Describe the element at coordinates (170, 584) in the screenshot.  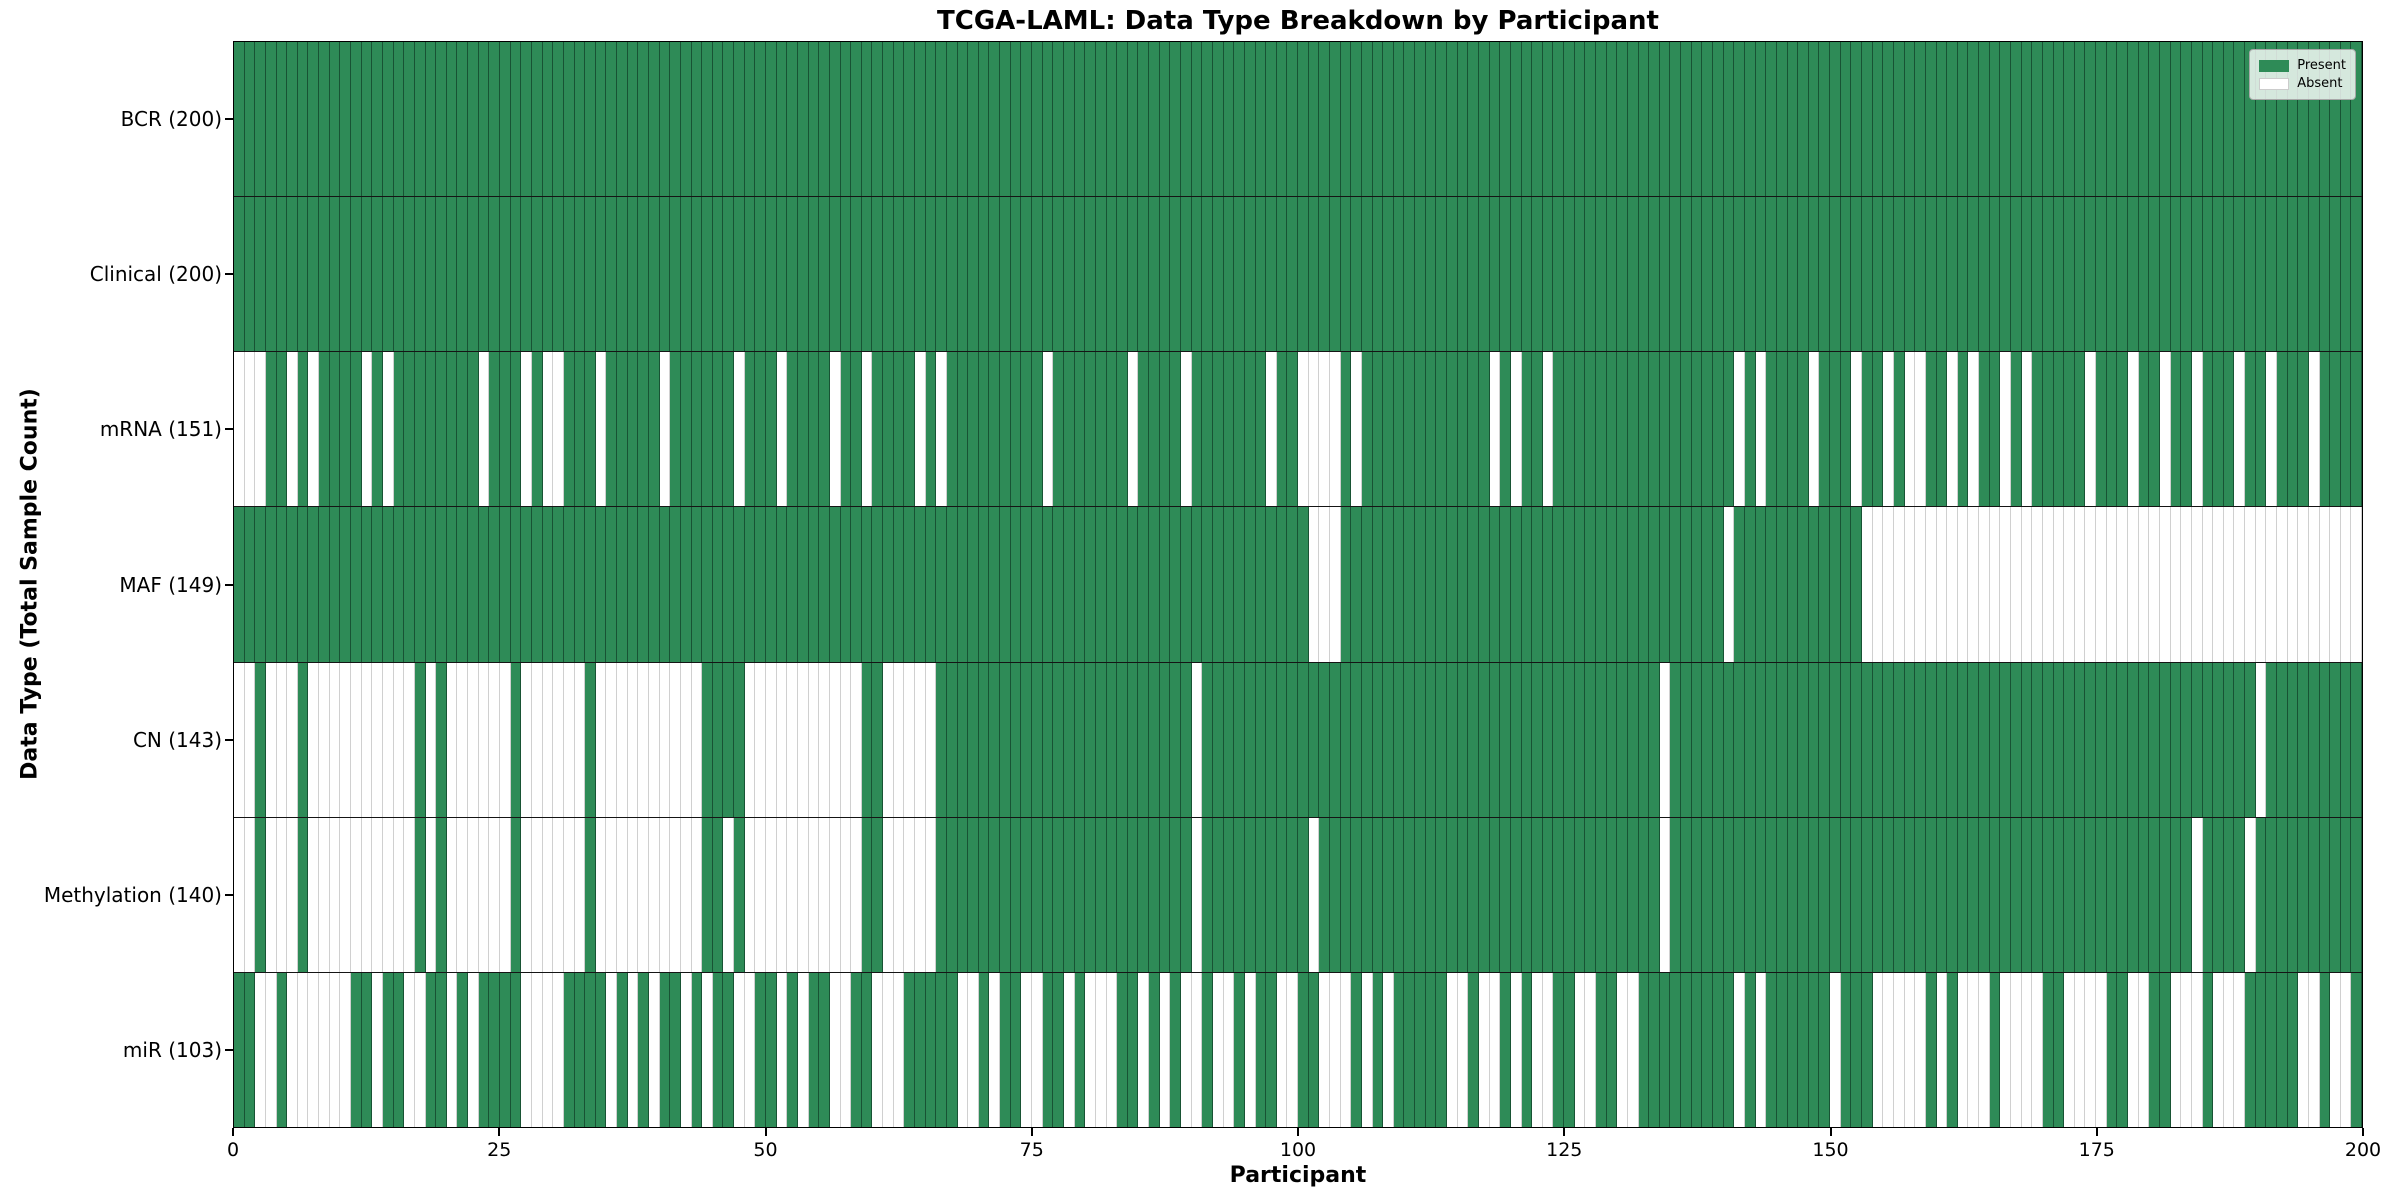
I see `y-tick-label-MAF: MAF (149)` at that location.